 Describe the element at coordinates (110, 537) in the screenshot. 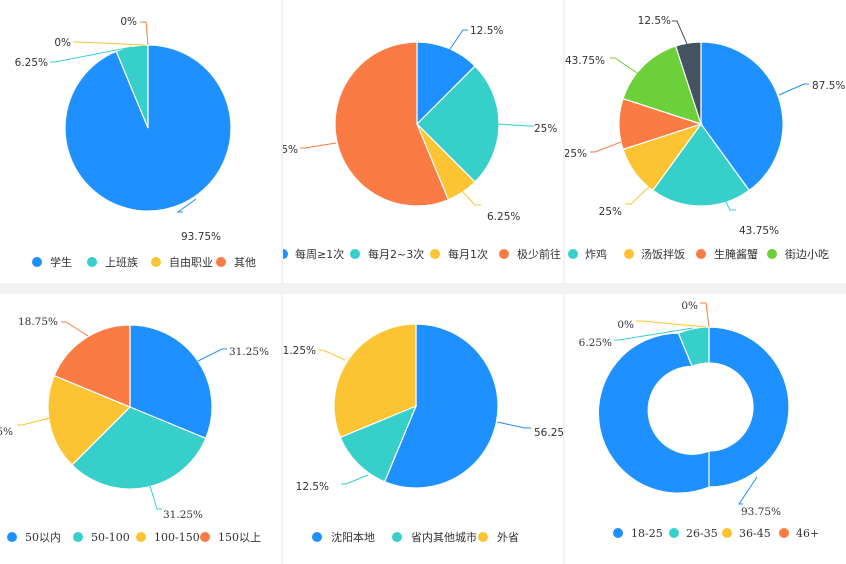

I see `legend-label: 50-100` at that location.